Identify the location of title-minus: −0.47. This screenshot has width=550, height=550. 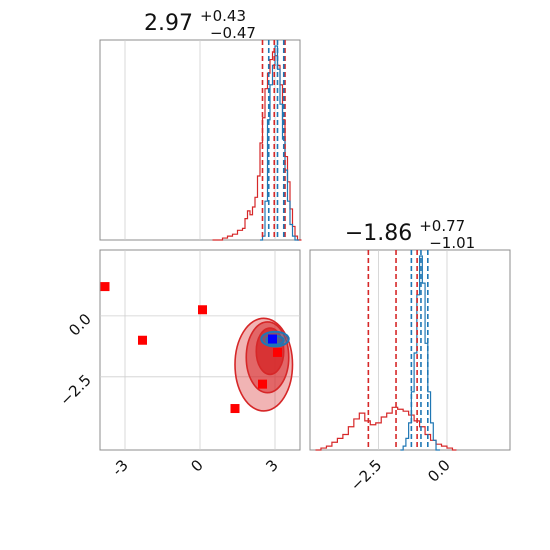
(233, 33).